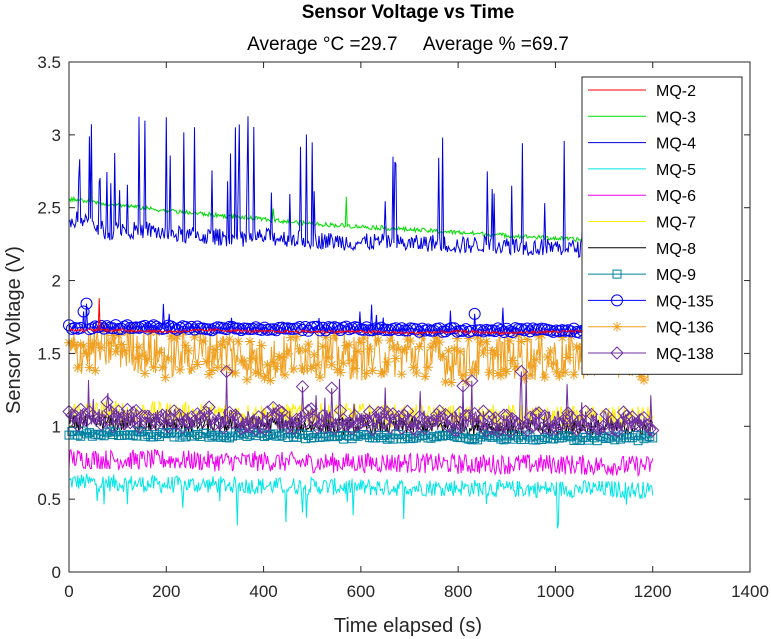 The image size is (771, 639). I want to click on y-tick-label: 2.5, so click(49, 208).